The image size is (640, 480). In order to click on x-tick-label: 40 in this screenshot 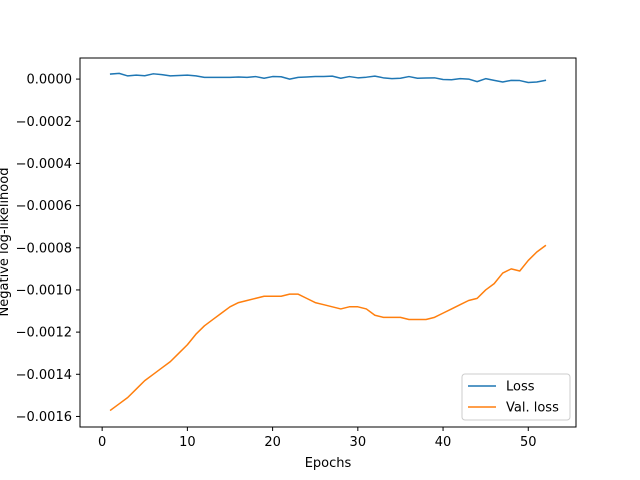, I will do `click(443, 442)`.